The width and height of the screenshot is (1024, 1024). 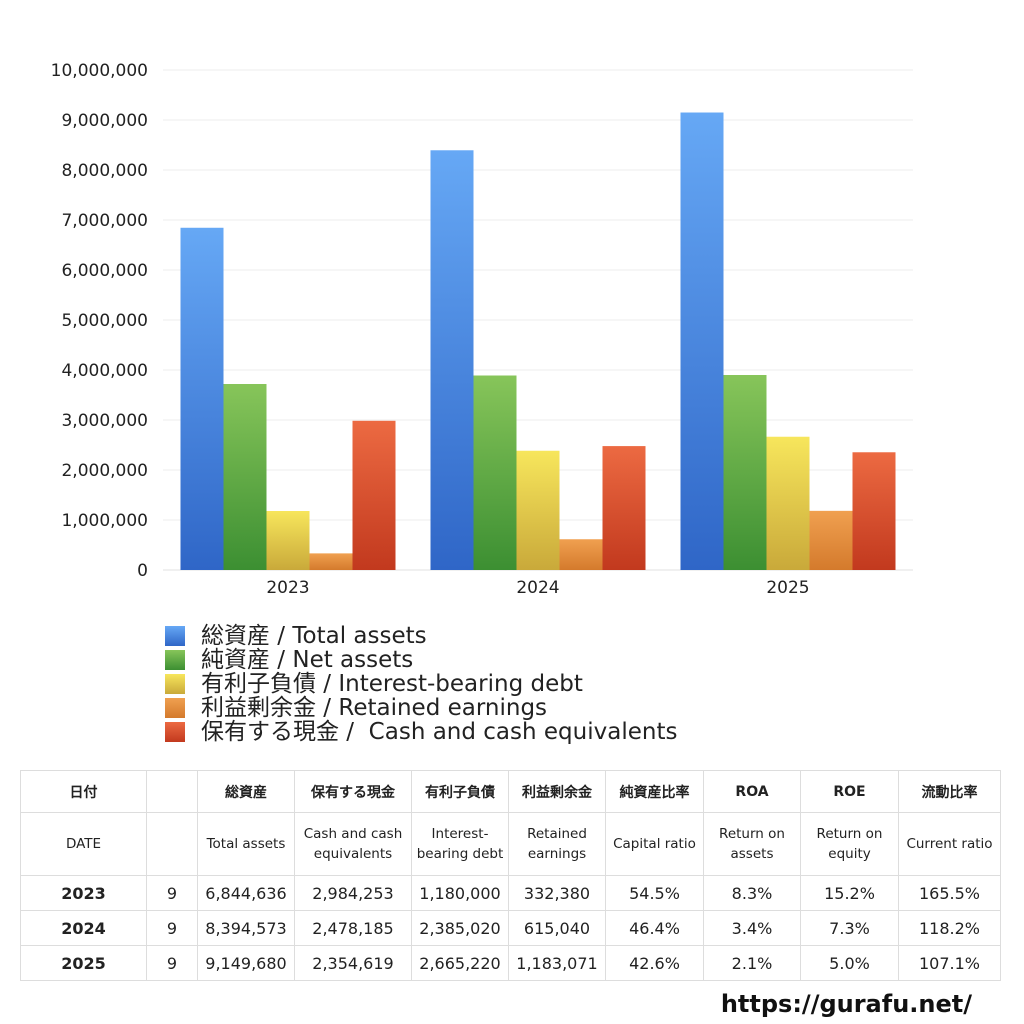 What do you see at coordinates (654, 791) in the screenshot?
I see `column-header: 純資産比率` at bounding box center [654, 791].